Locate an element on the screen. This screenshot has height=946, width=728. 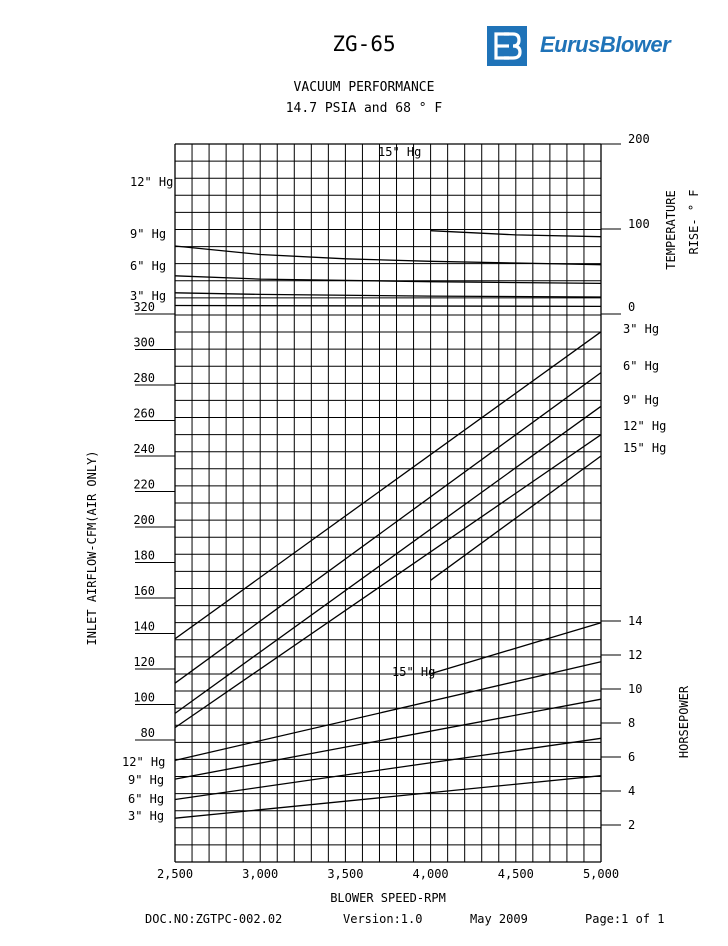
horsepower-axis-label: HORSEPOWER is located at coordinates (684, 721).